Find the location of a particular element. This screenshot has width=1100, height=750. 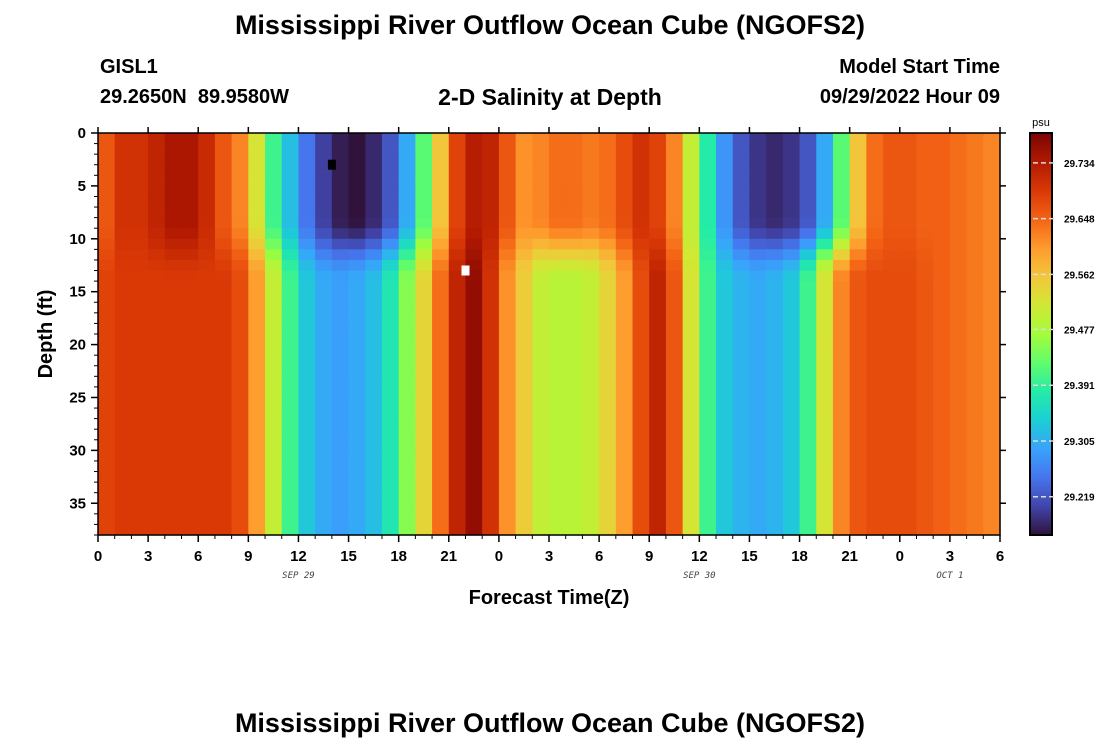

colorbar-unit: psu is located at coordinates (1041, 123).